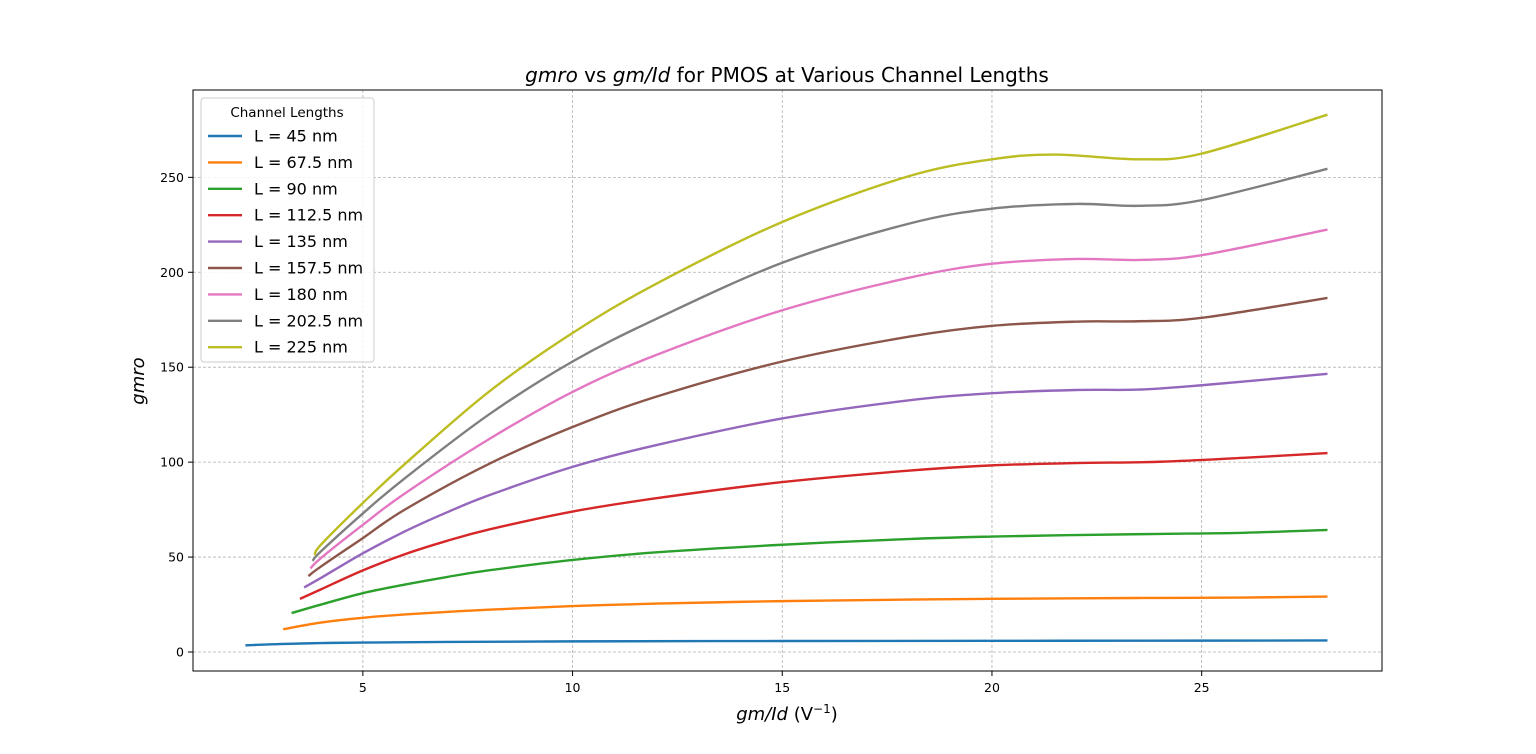 The height and width of the screenshot is (754, 1536). What do you see at coordinates (176, 557) in the screenshot?
I see `y-tick-label: 50` at bounding box center [176, 557].